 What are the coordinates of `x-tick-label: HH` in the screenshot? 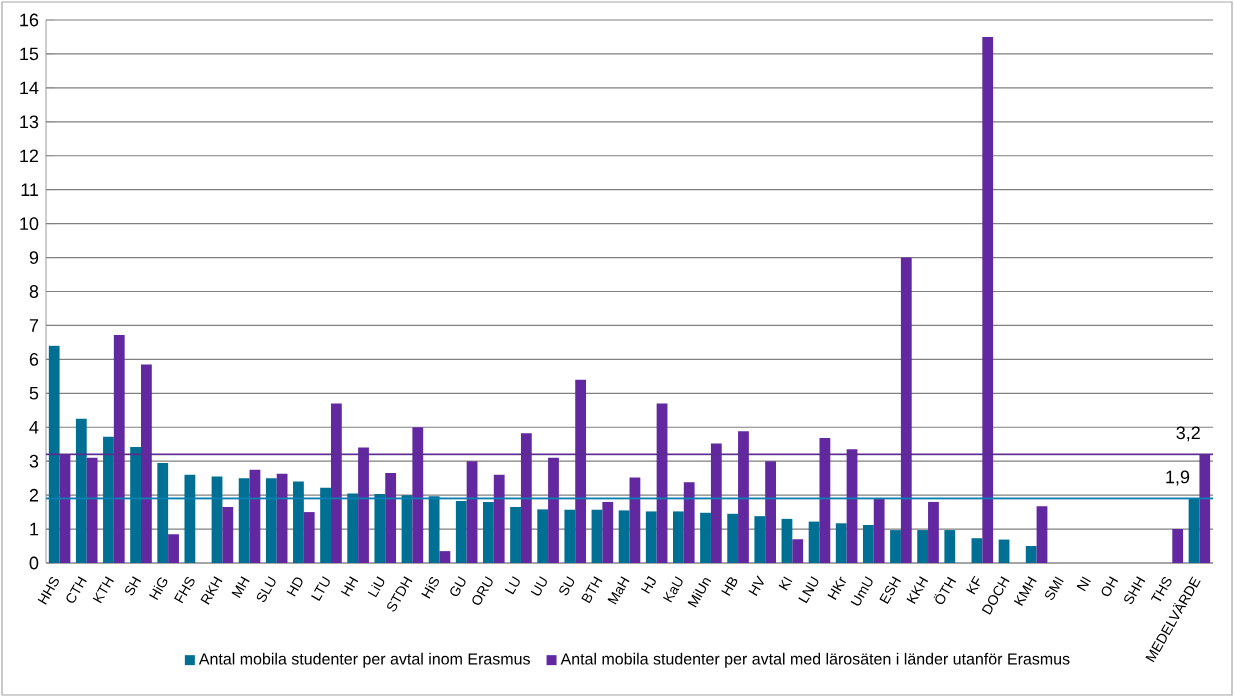 It's located at (349, 586).